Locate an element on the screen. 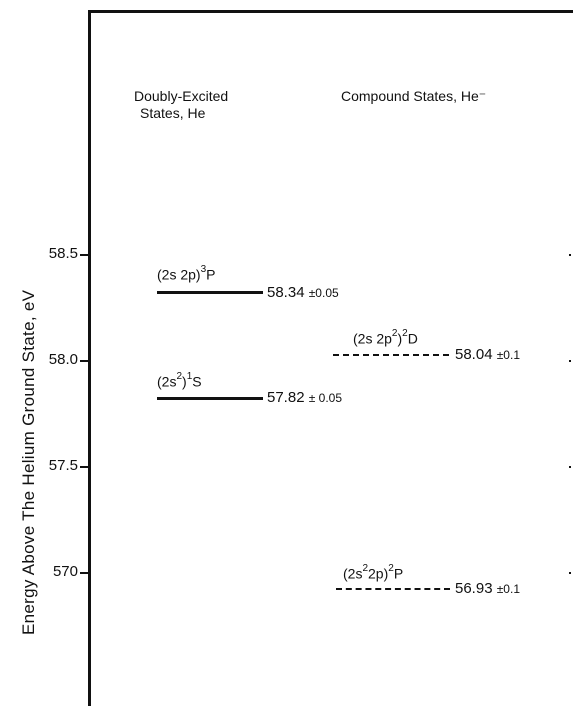 The width and height of the screenshot is (573, 706). tick-label: 58.5 is located at coordinates (63, 253).